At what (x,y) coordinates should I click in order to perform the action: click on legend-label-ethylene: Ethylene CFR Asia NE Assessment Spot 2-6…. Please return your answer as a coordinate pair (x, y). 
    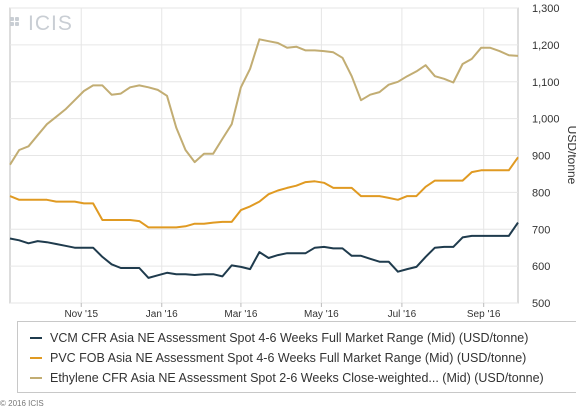
    Looking at the image, I should click on (297, 378).